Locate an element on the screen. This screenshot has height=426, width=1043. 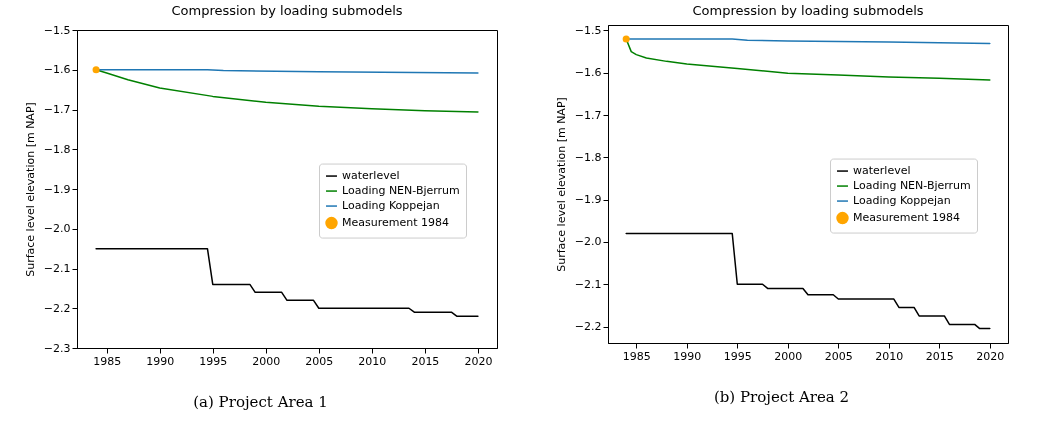
text: (a) Project Area 1 is located at coordinates (260, 402).